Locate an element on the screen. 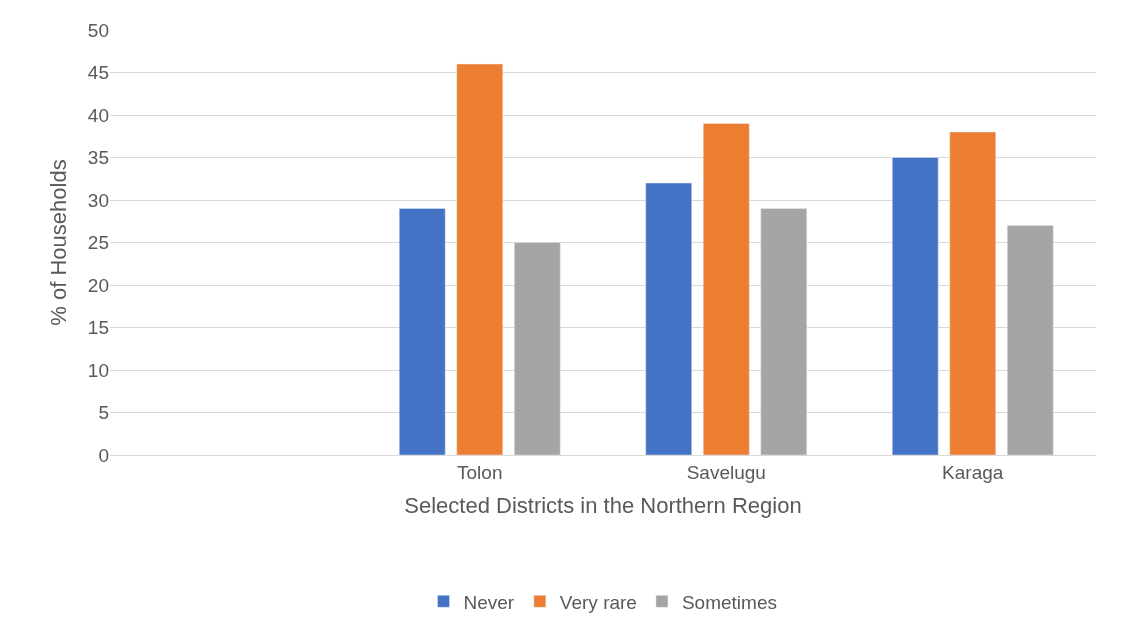 Image resolution: width=1126 pixels, height=632 pixels. y-tick-label: 20 is located at coordinates (98, 285).